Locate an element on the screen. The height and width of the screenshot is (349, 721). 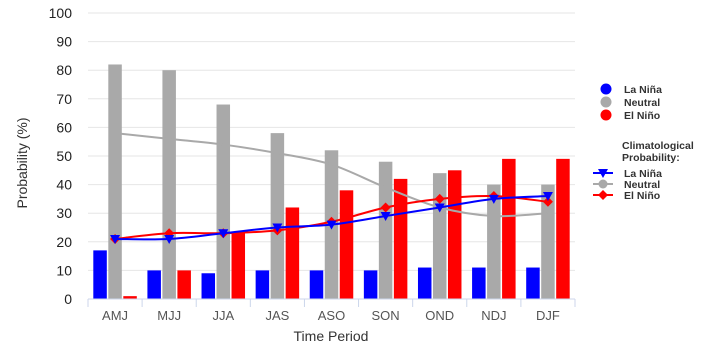
legend-line-marker-la-nina is located at coordinates (603, 173).